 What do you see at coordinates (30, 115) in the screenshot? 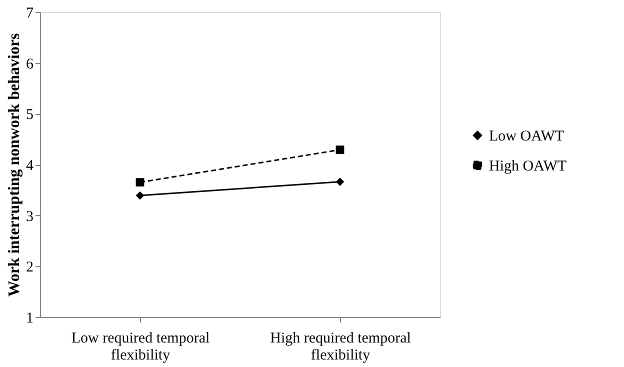
I see `y-tick-label: 5` at bounding box center [30, 115].